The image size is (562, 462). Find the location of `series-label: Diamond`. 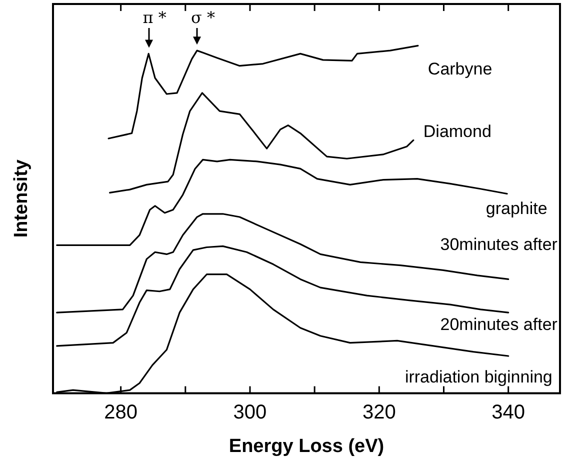

series-label: Diamond is located at coordinates (457, 131).